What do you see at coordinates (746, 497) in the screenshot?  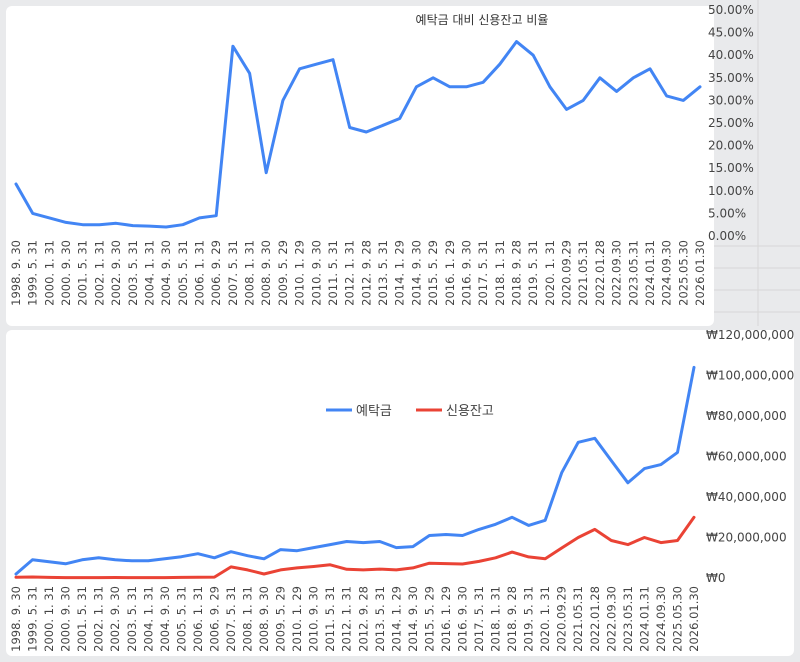 I see `balance-y-tick-label: ₩40,000,000` at bounding box center [746, 497].